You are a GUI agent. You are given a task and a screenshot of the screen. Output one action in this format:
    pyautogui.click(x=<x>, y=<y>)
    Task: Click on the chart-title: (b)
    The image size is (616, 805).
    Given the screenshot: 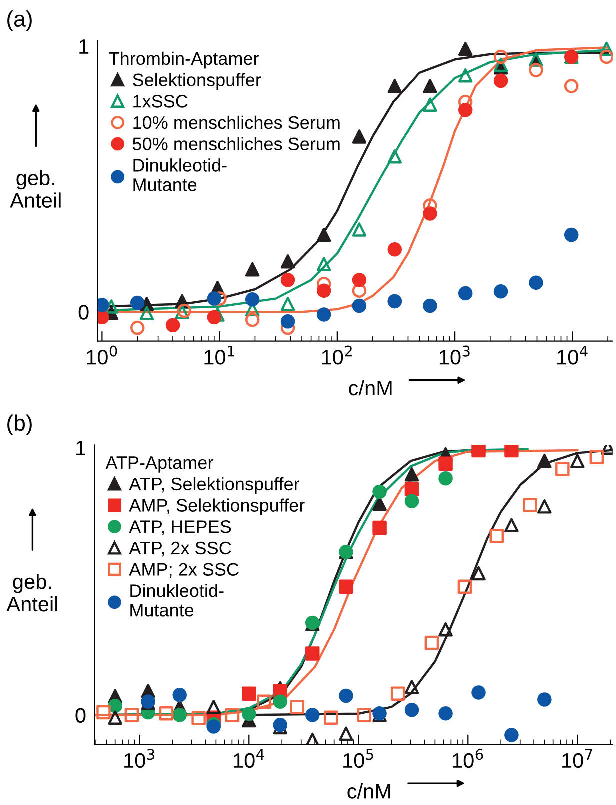 What is the action you would take?
    pyautogui.click(x=20, y=425)
    